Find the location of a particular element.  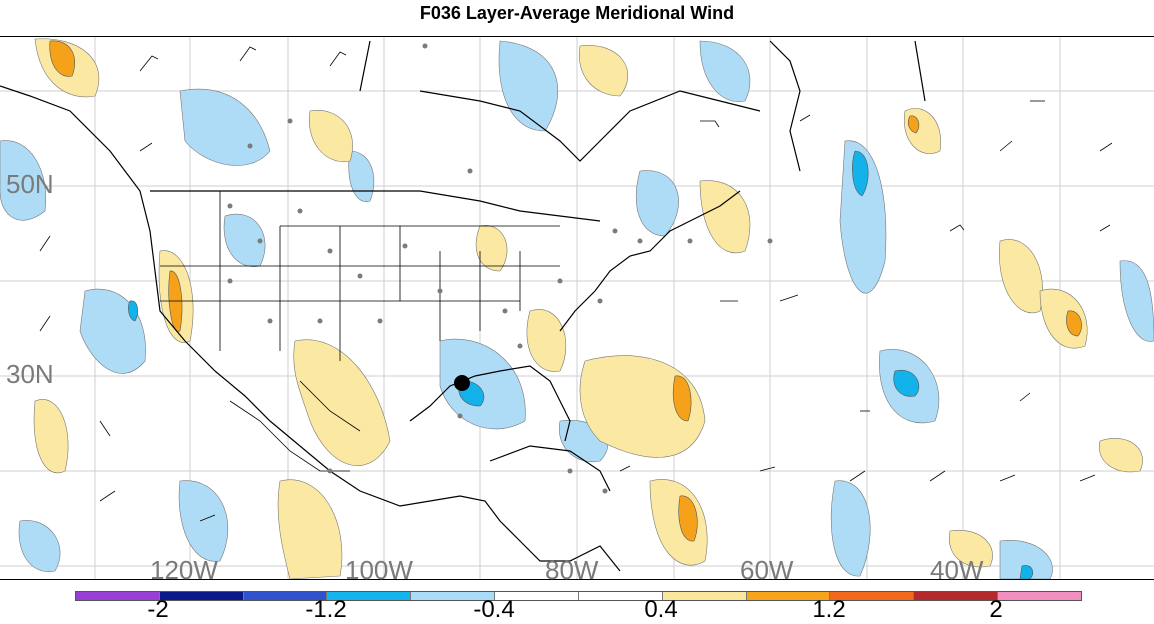

lat-label-50n: 50N is located at coordinates (30, 184).